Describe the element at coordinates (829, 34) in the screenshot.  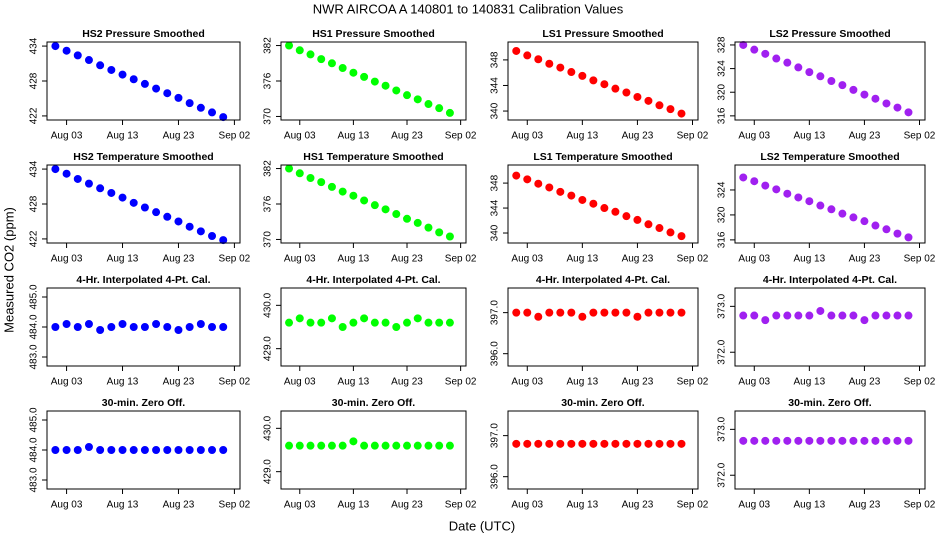
I see `panel-title: LS2 Pressure Smoothed` at that location.